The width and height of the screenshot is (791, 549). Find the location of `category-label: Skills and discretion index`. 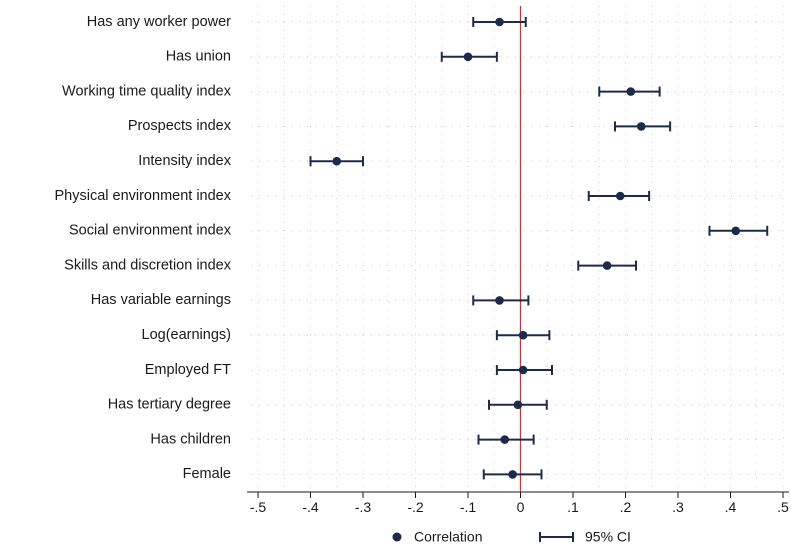

category-label: Skills and discretion index is located at coordinates (148, 265).